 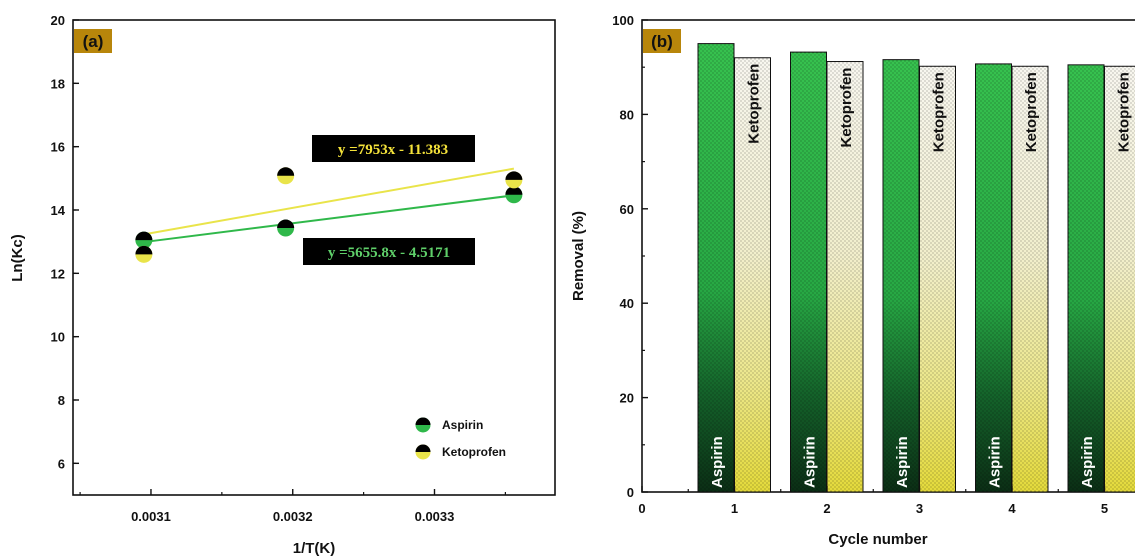 What do you see at coordinates (151, 516) in the screenshot?
I see `x-tick-label-a: 0.0031` at bounding box center [151, 516].